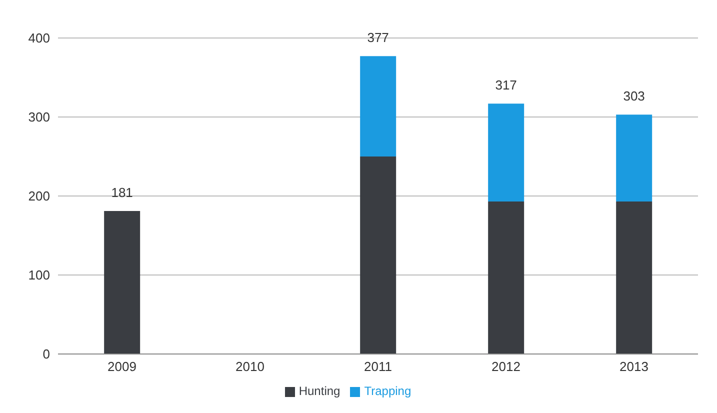  I want to click on y-tick-label: 200, so click(39, 196).